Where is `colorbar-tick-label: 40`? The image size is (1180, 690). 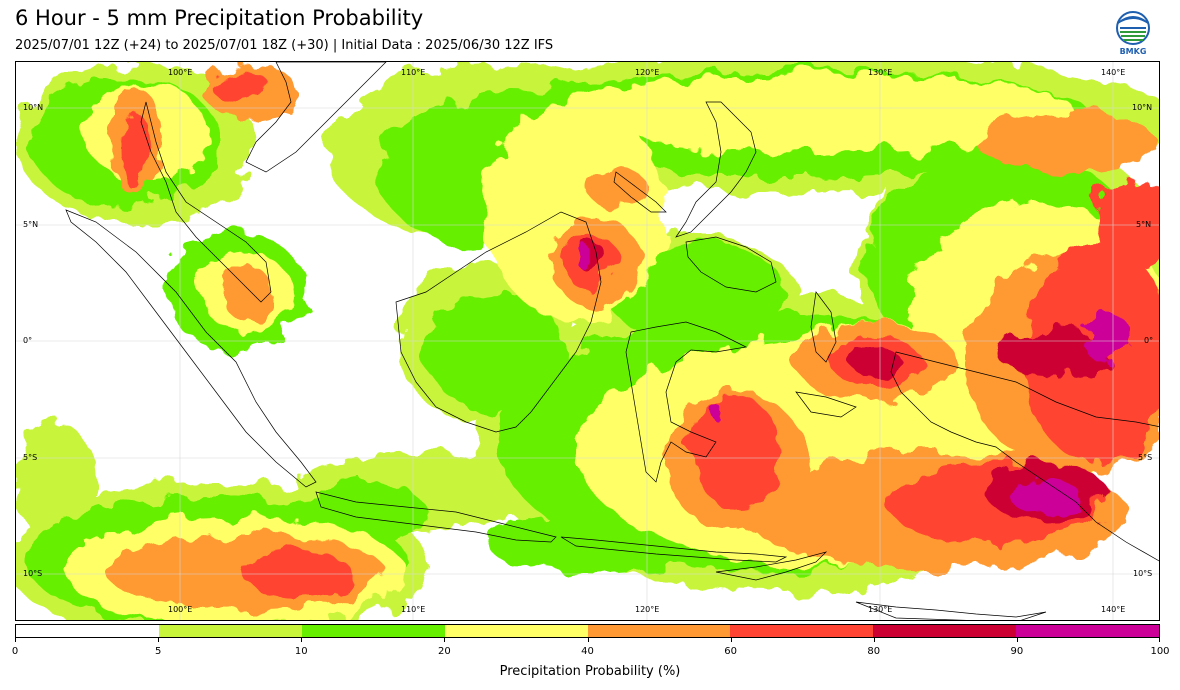
colorbar-tick-label: 40 is located at coordinates (587, 651).